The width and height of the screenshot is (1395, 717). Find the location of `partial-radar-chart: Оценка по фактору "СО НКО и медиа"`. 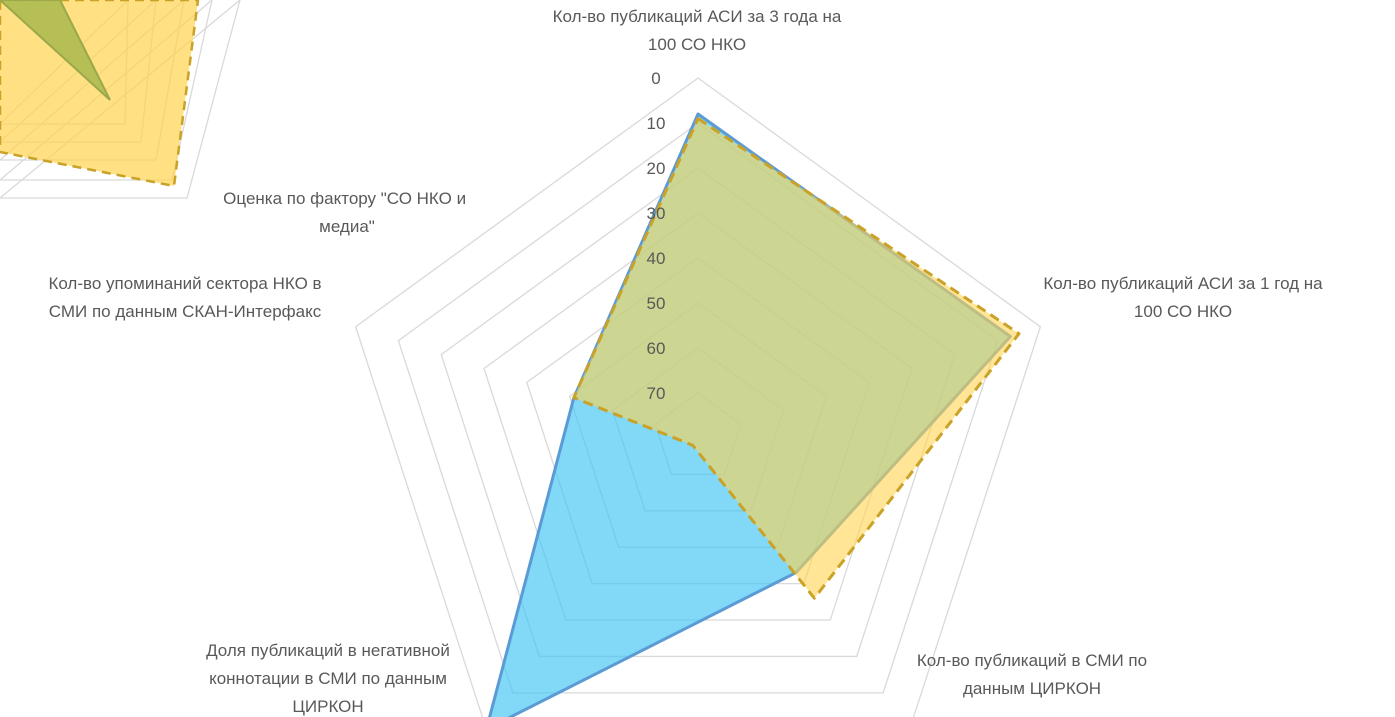

partial-radar-chart: Оценка по фактору "СО НКО и медиа" is located at coordinates (235, 118).